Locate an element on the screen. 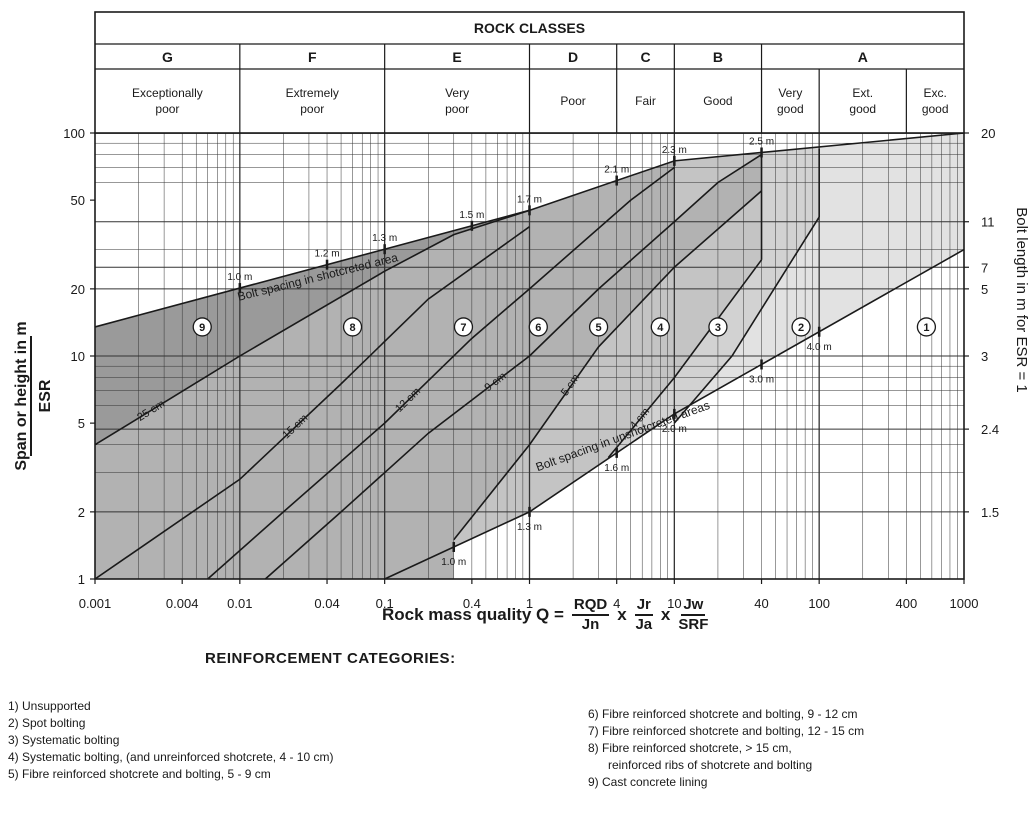 The height and width of the screenshot is (838, 1030). region-marker-label: 1 is located at coordinates (926, 328).